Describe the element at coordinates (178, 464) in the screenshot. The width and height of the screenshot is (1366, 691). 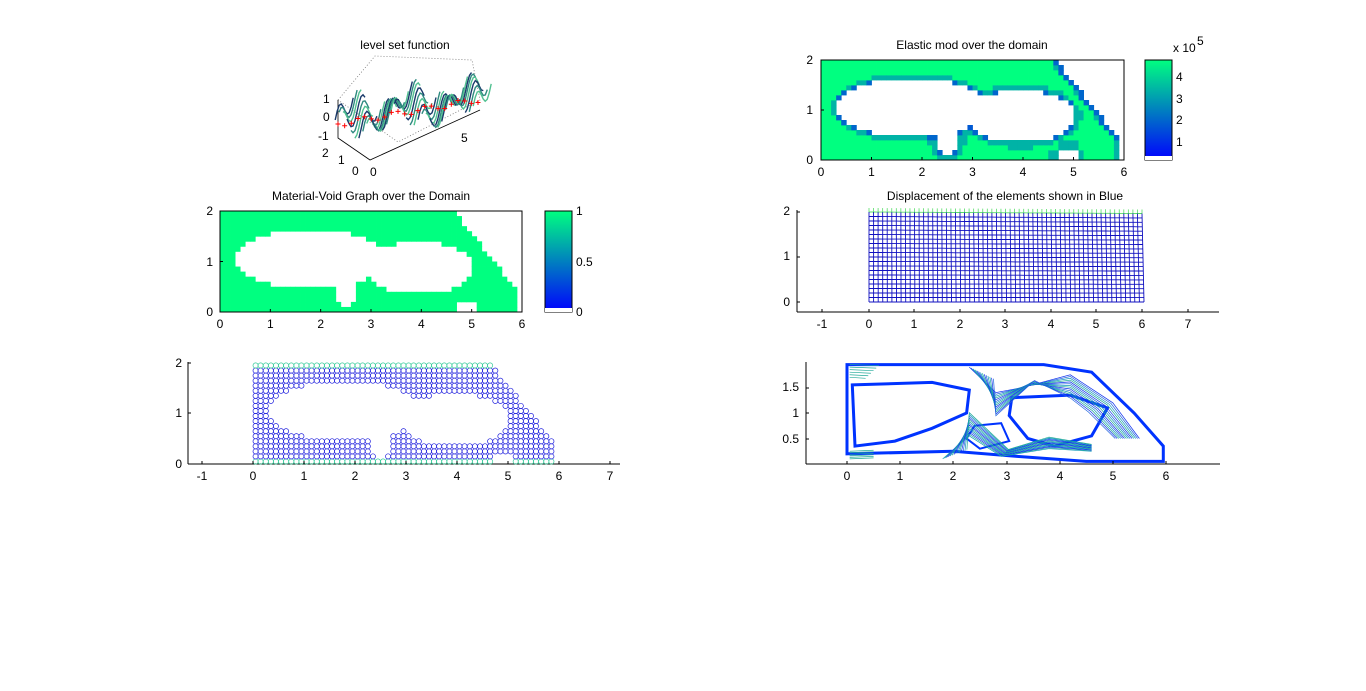
I see `circles-ytick-0: 0` at that location.